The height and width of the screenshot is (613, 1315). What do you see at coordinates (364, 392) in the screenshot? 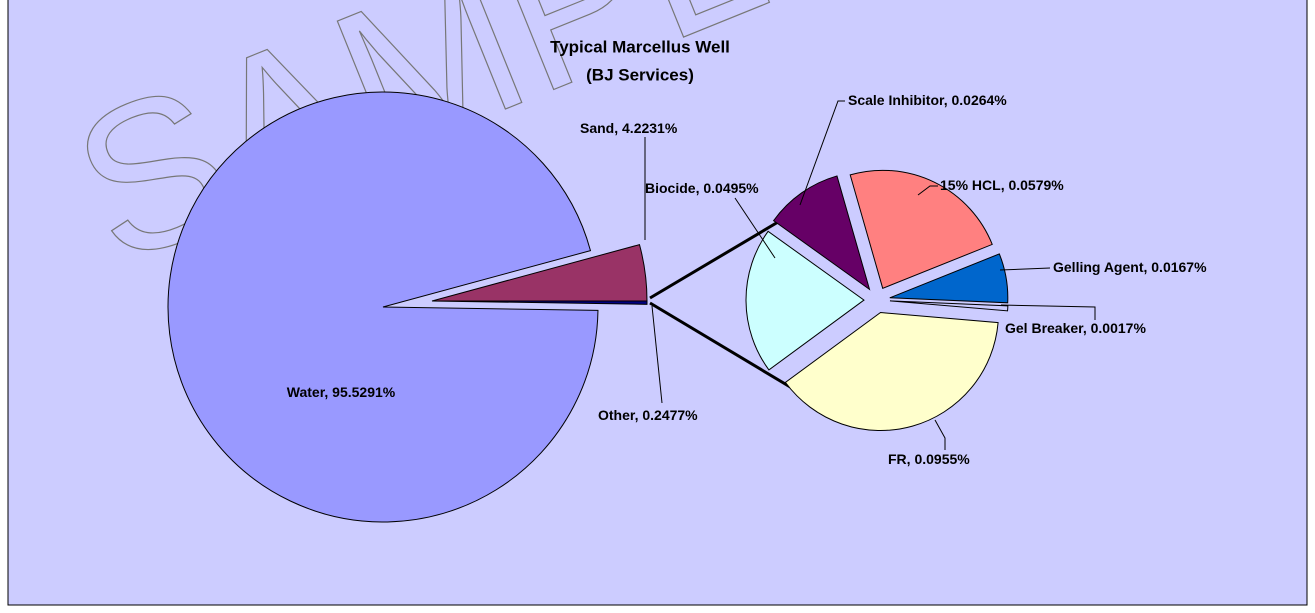
I see `value-label: 95.5291%` at bounding box center [364, 392].